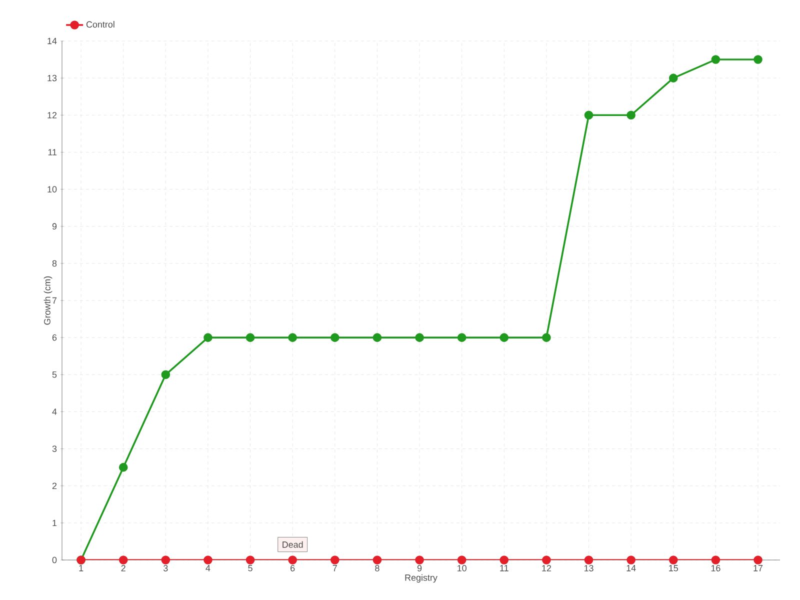 This screenshot has height=600, width=800. I want to click on y-tick-label: 11, so click(52, 152).